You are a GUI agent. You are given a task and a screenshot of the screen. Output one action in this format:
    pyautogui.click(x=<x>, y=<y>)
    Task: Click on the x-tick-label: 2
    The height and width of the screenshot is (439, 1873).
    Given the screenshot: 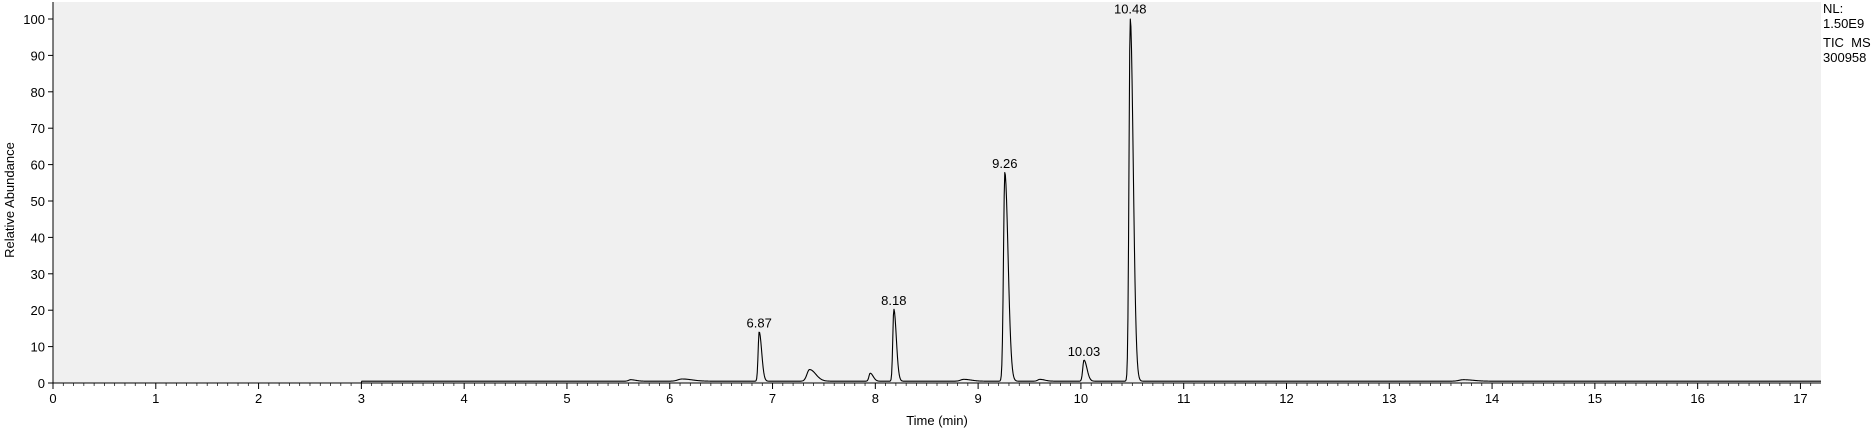 What is the action you would take?
    pyautogui.click(x=258, y=398)
    